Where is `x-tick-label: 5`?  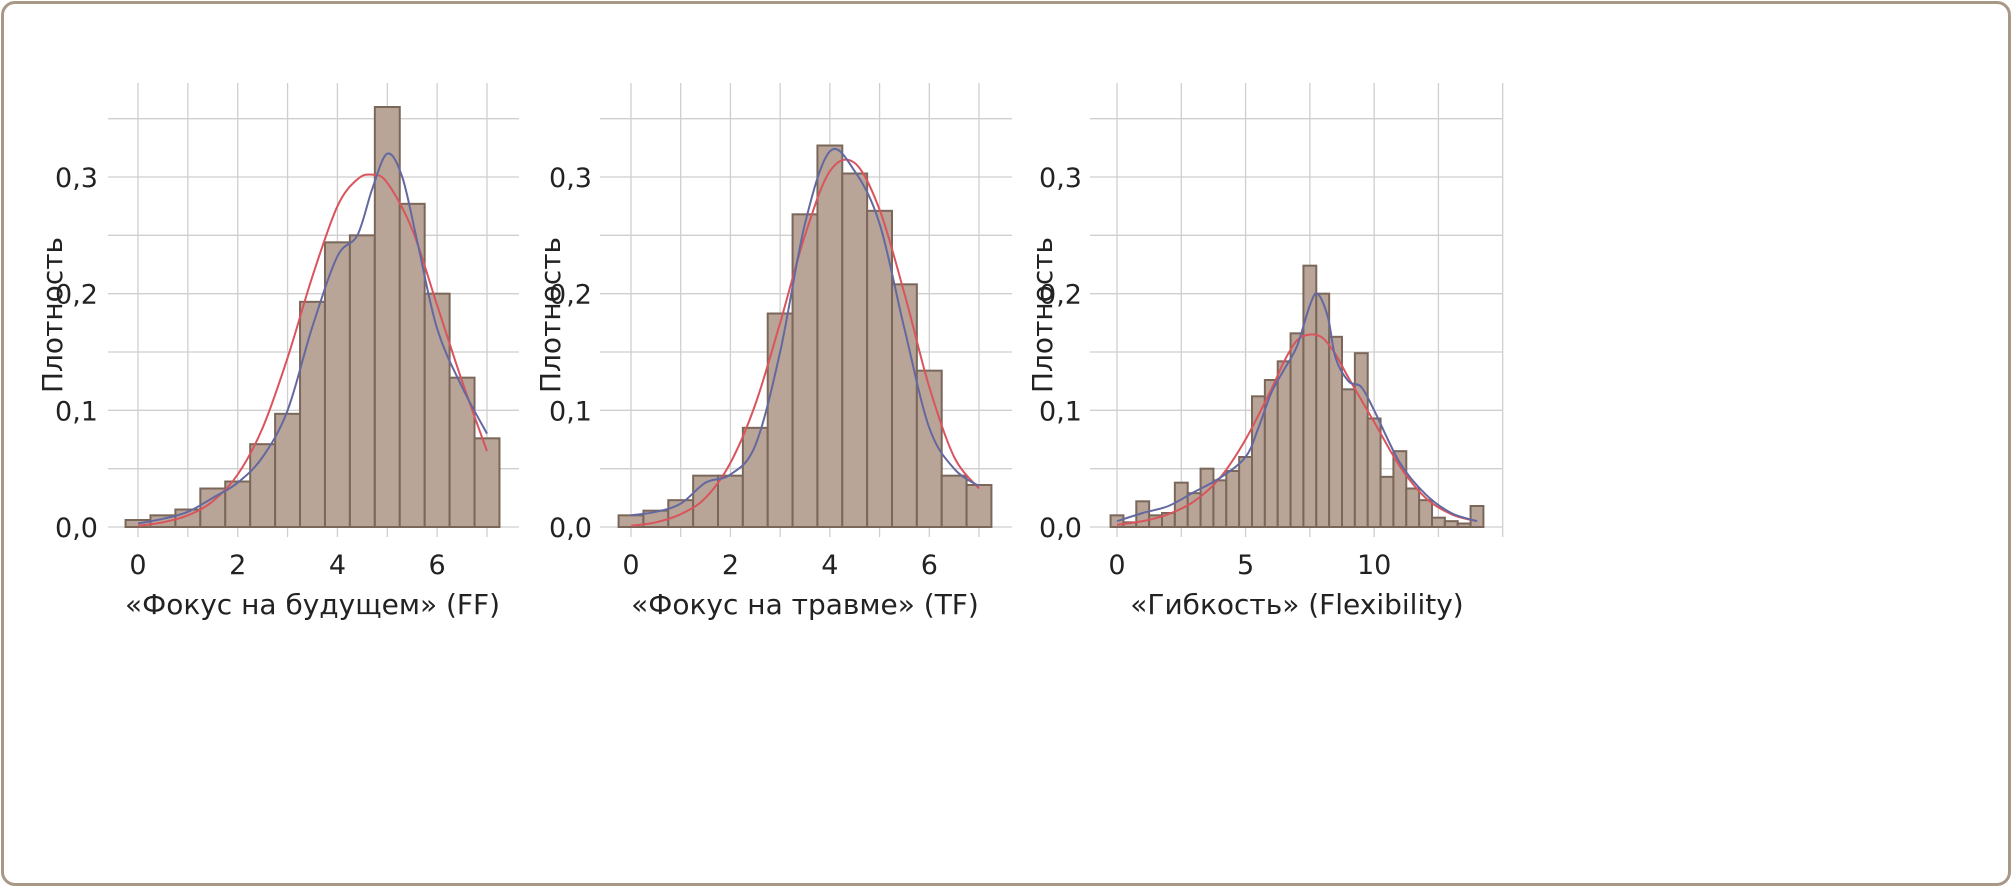
x-tick-label: 5 is located at coordinates (1245, 565).